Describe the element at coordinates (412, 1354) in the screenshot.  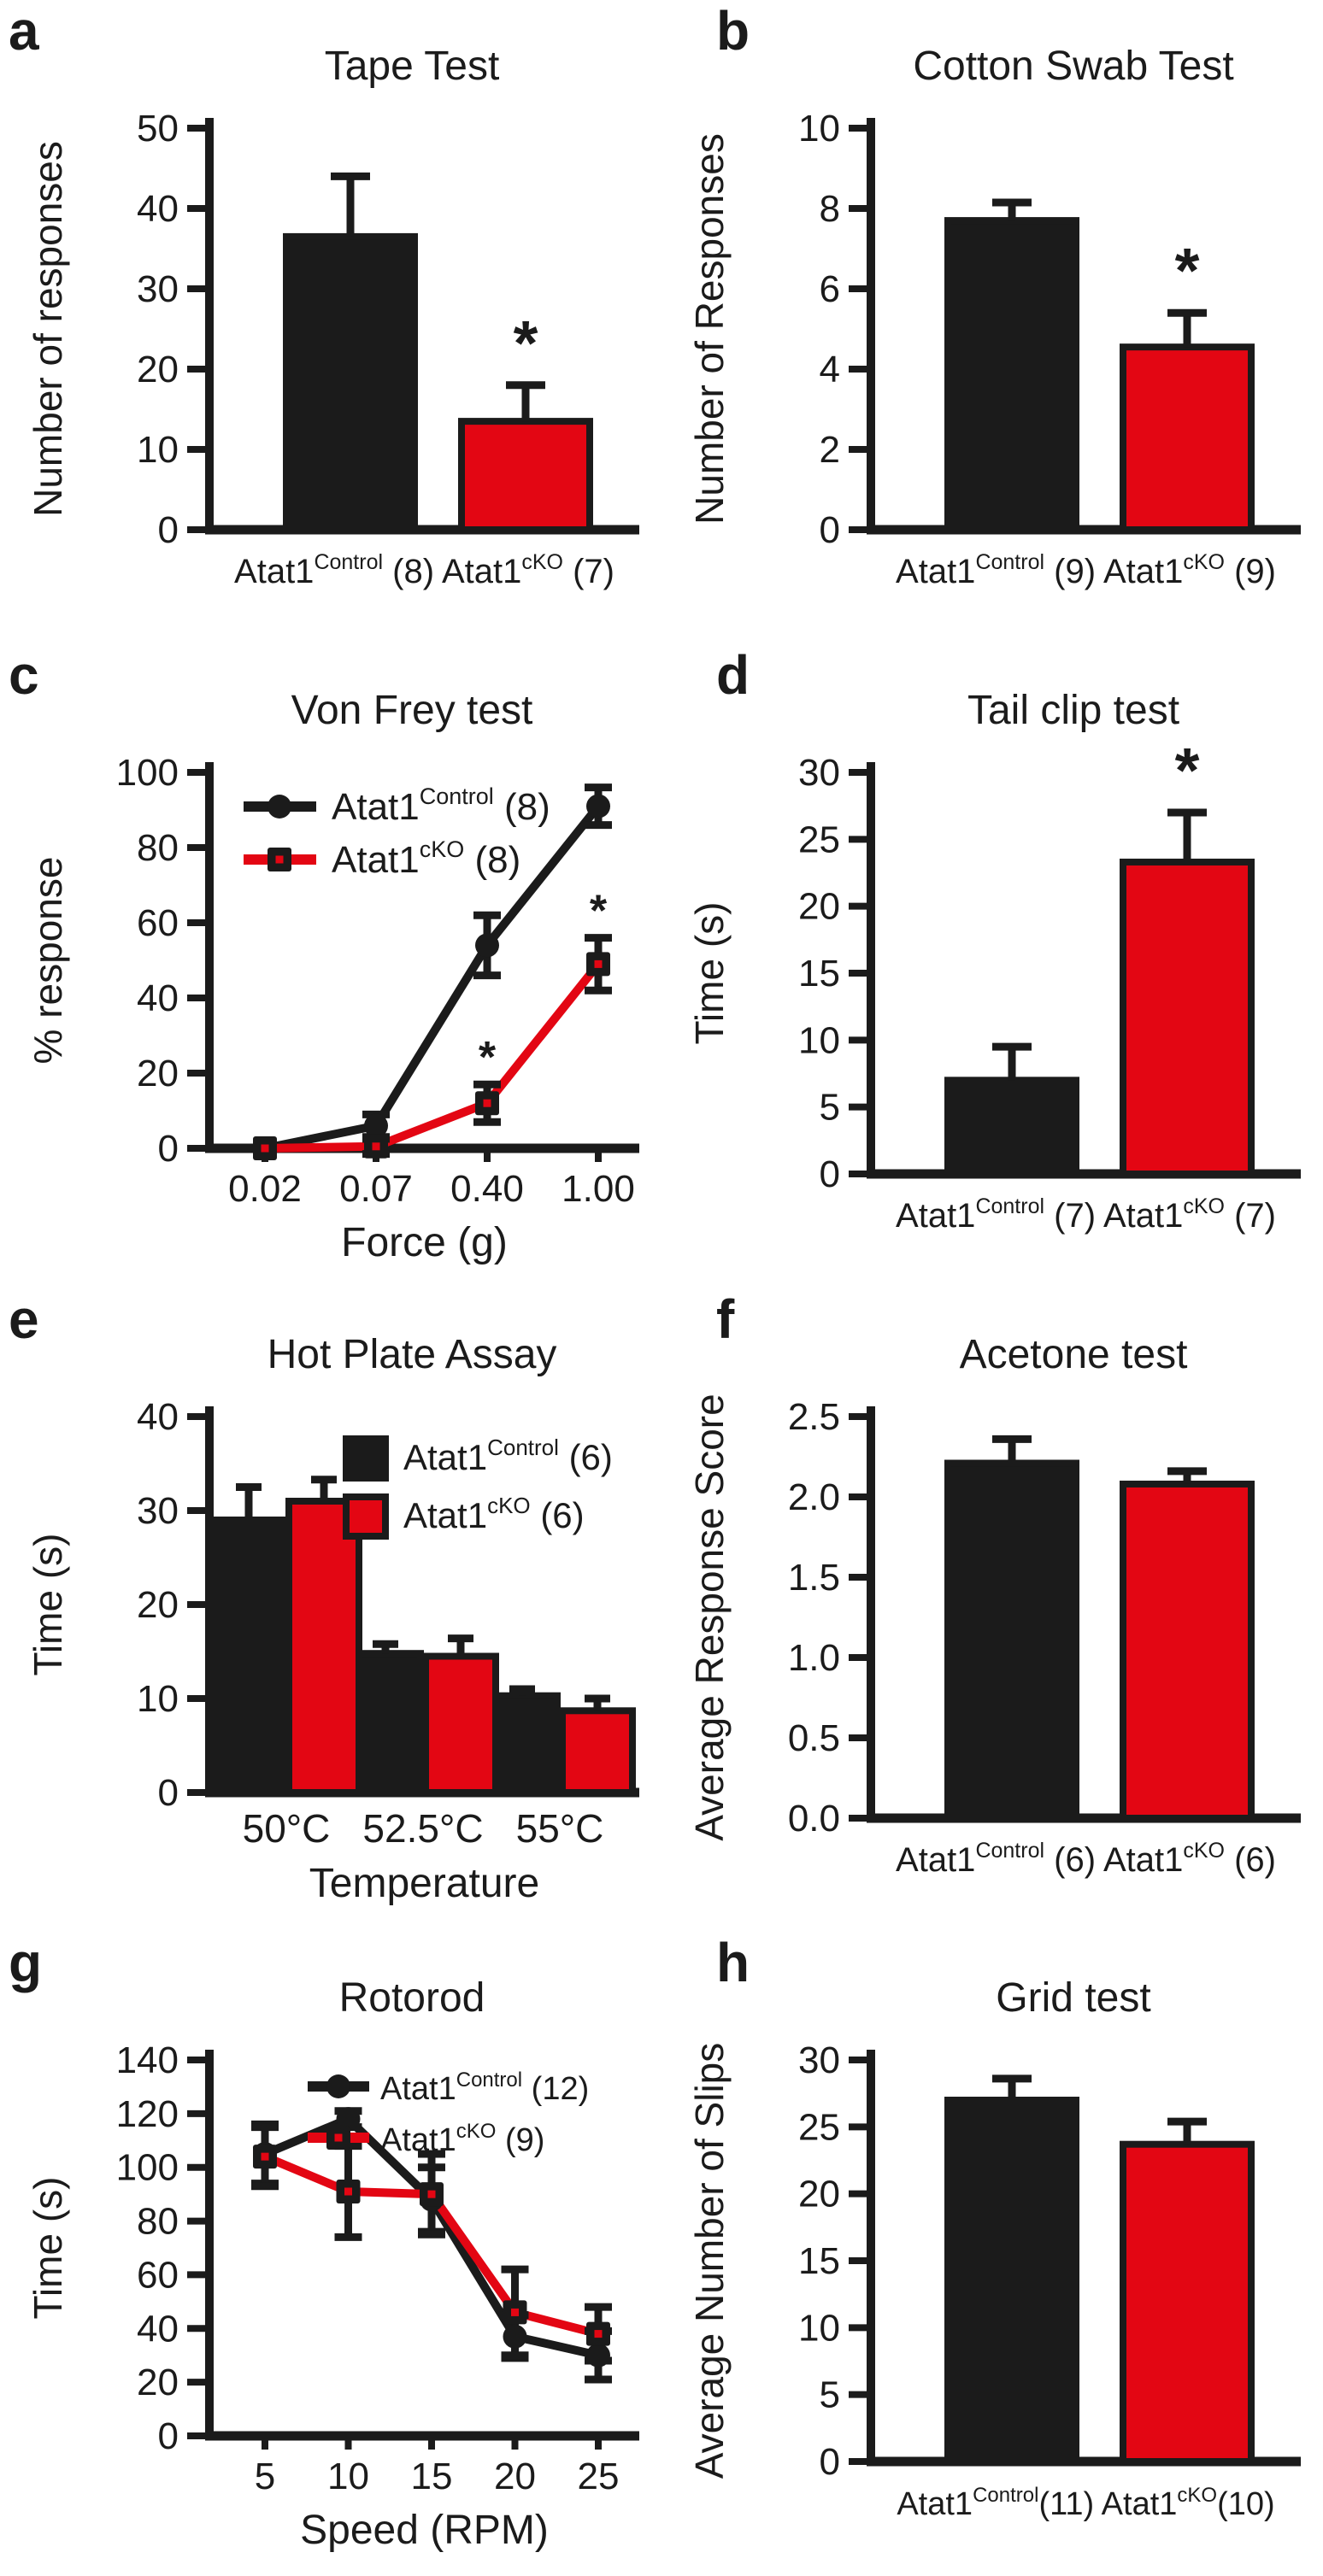
I see `panel-e-title: Hot Plate Assay` at that location.